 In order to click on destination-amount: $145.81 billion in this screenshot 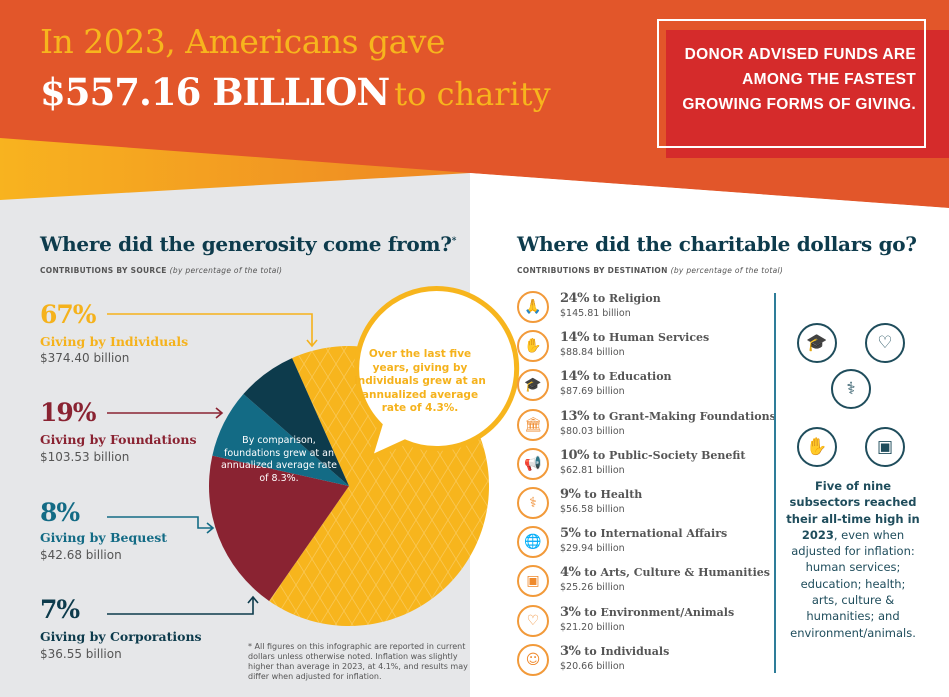, I will do `click(595, 313)`.